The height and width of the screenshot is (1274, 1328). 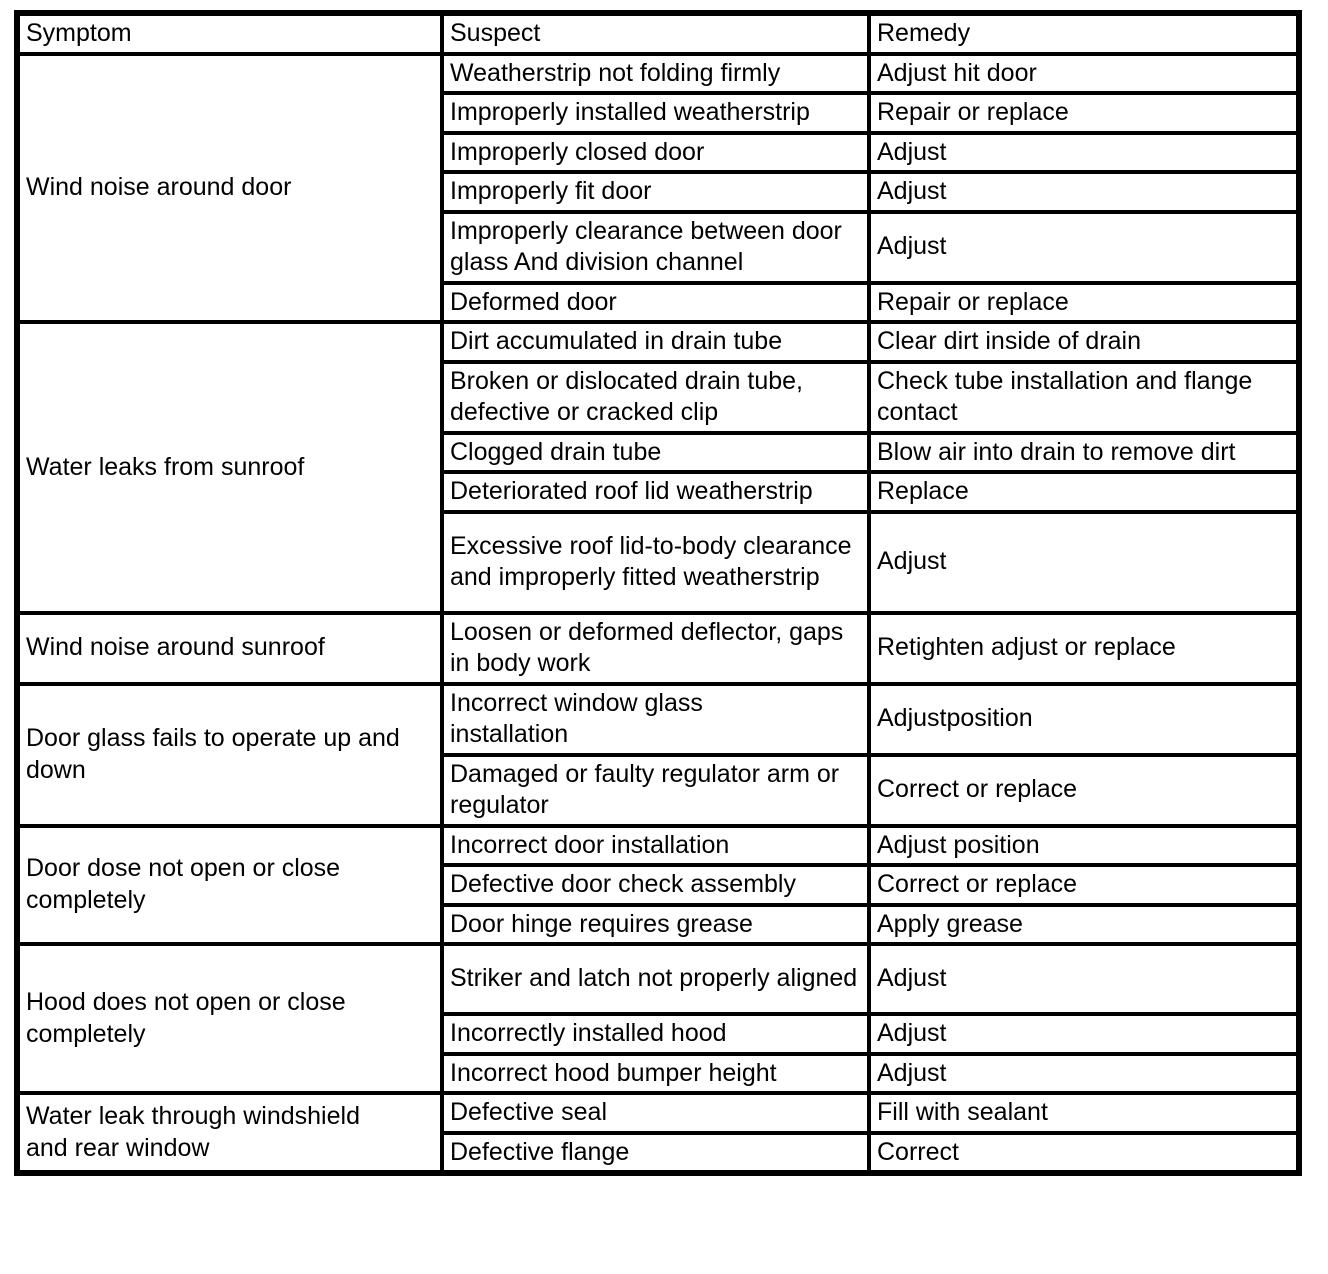 What do you see at coordinates (655, 1113) in the screenshot?
I see `suspect-cell: Defective seal` at bounding box center [655, 1113].